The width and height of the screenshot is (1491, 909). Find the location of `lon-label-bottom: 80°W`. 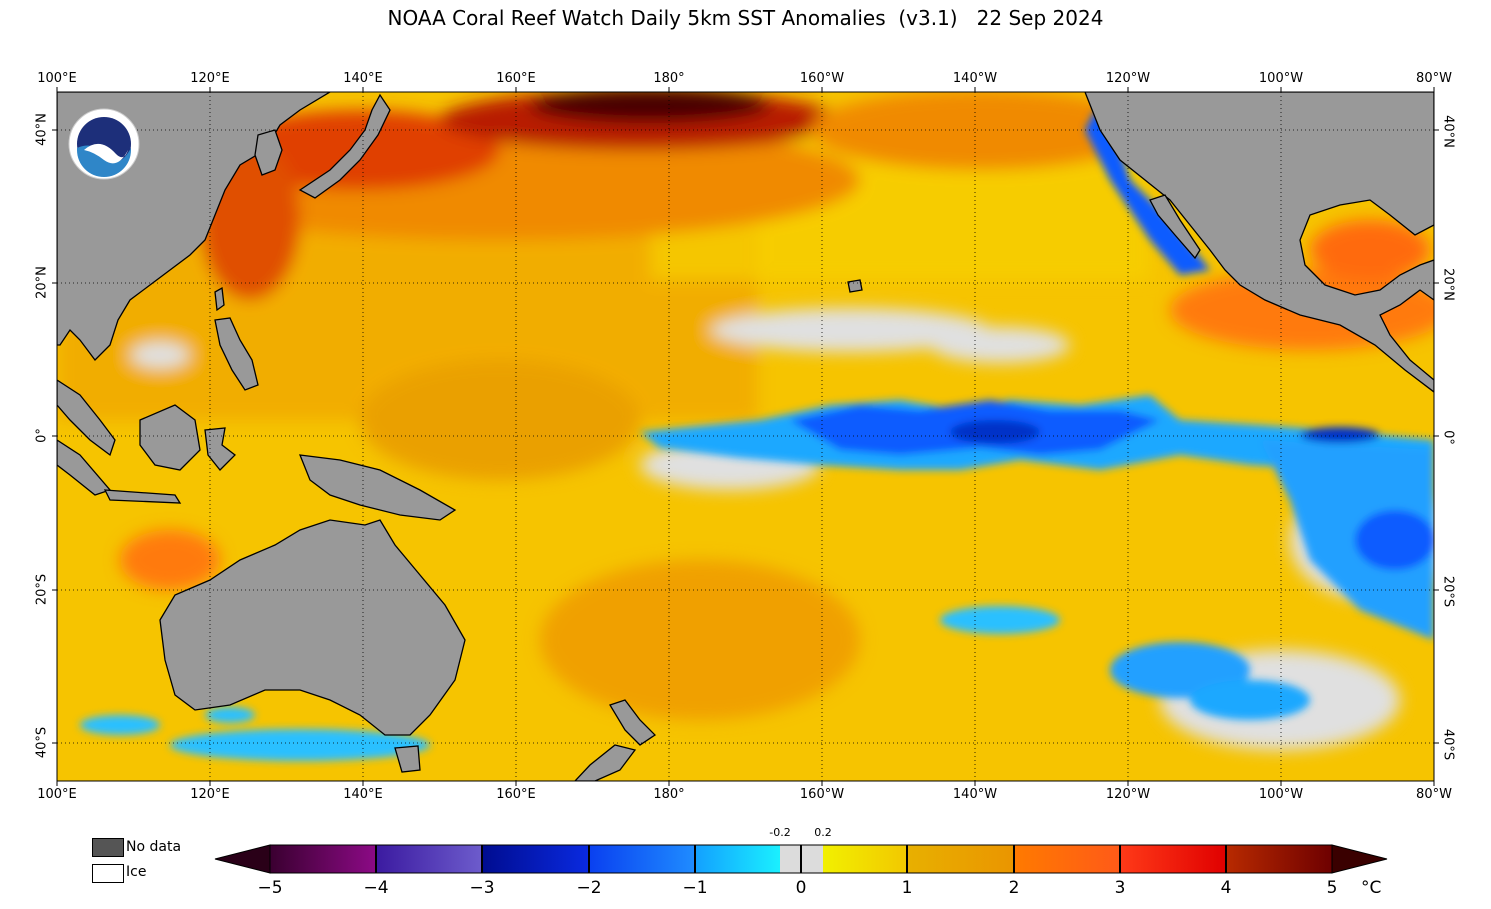

lon-label-bottom: 80°W is located at coordinates (1434, 794).